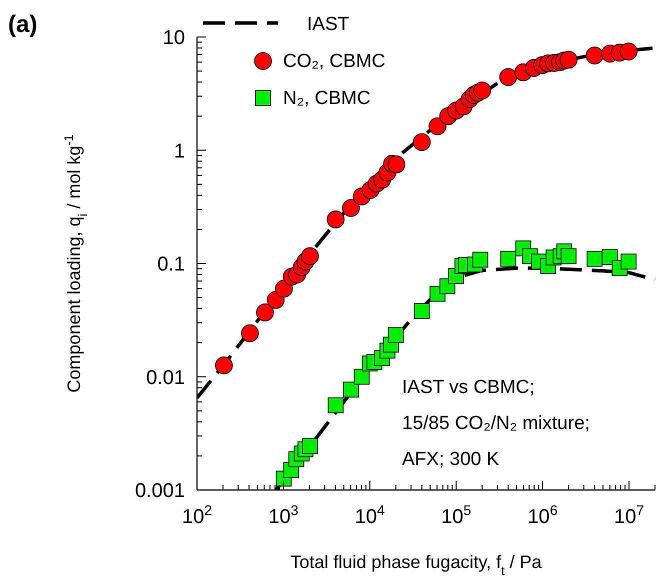  I want to click on y-tick-label: 0.001, so click(159, 491).